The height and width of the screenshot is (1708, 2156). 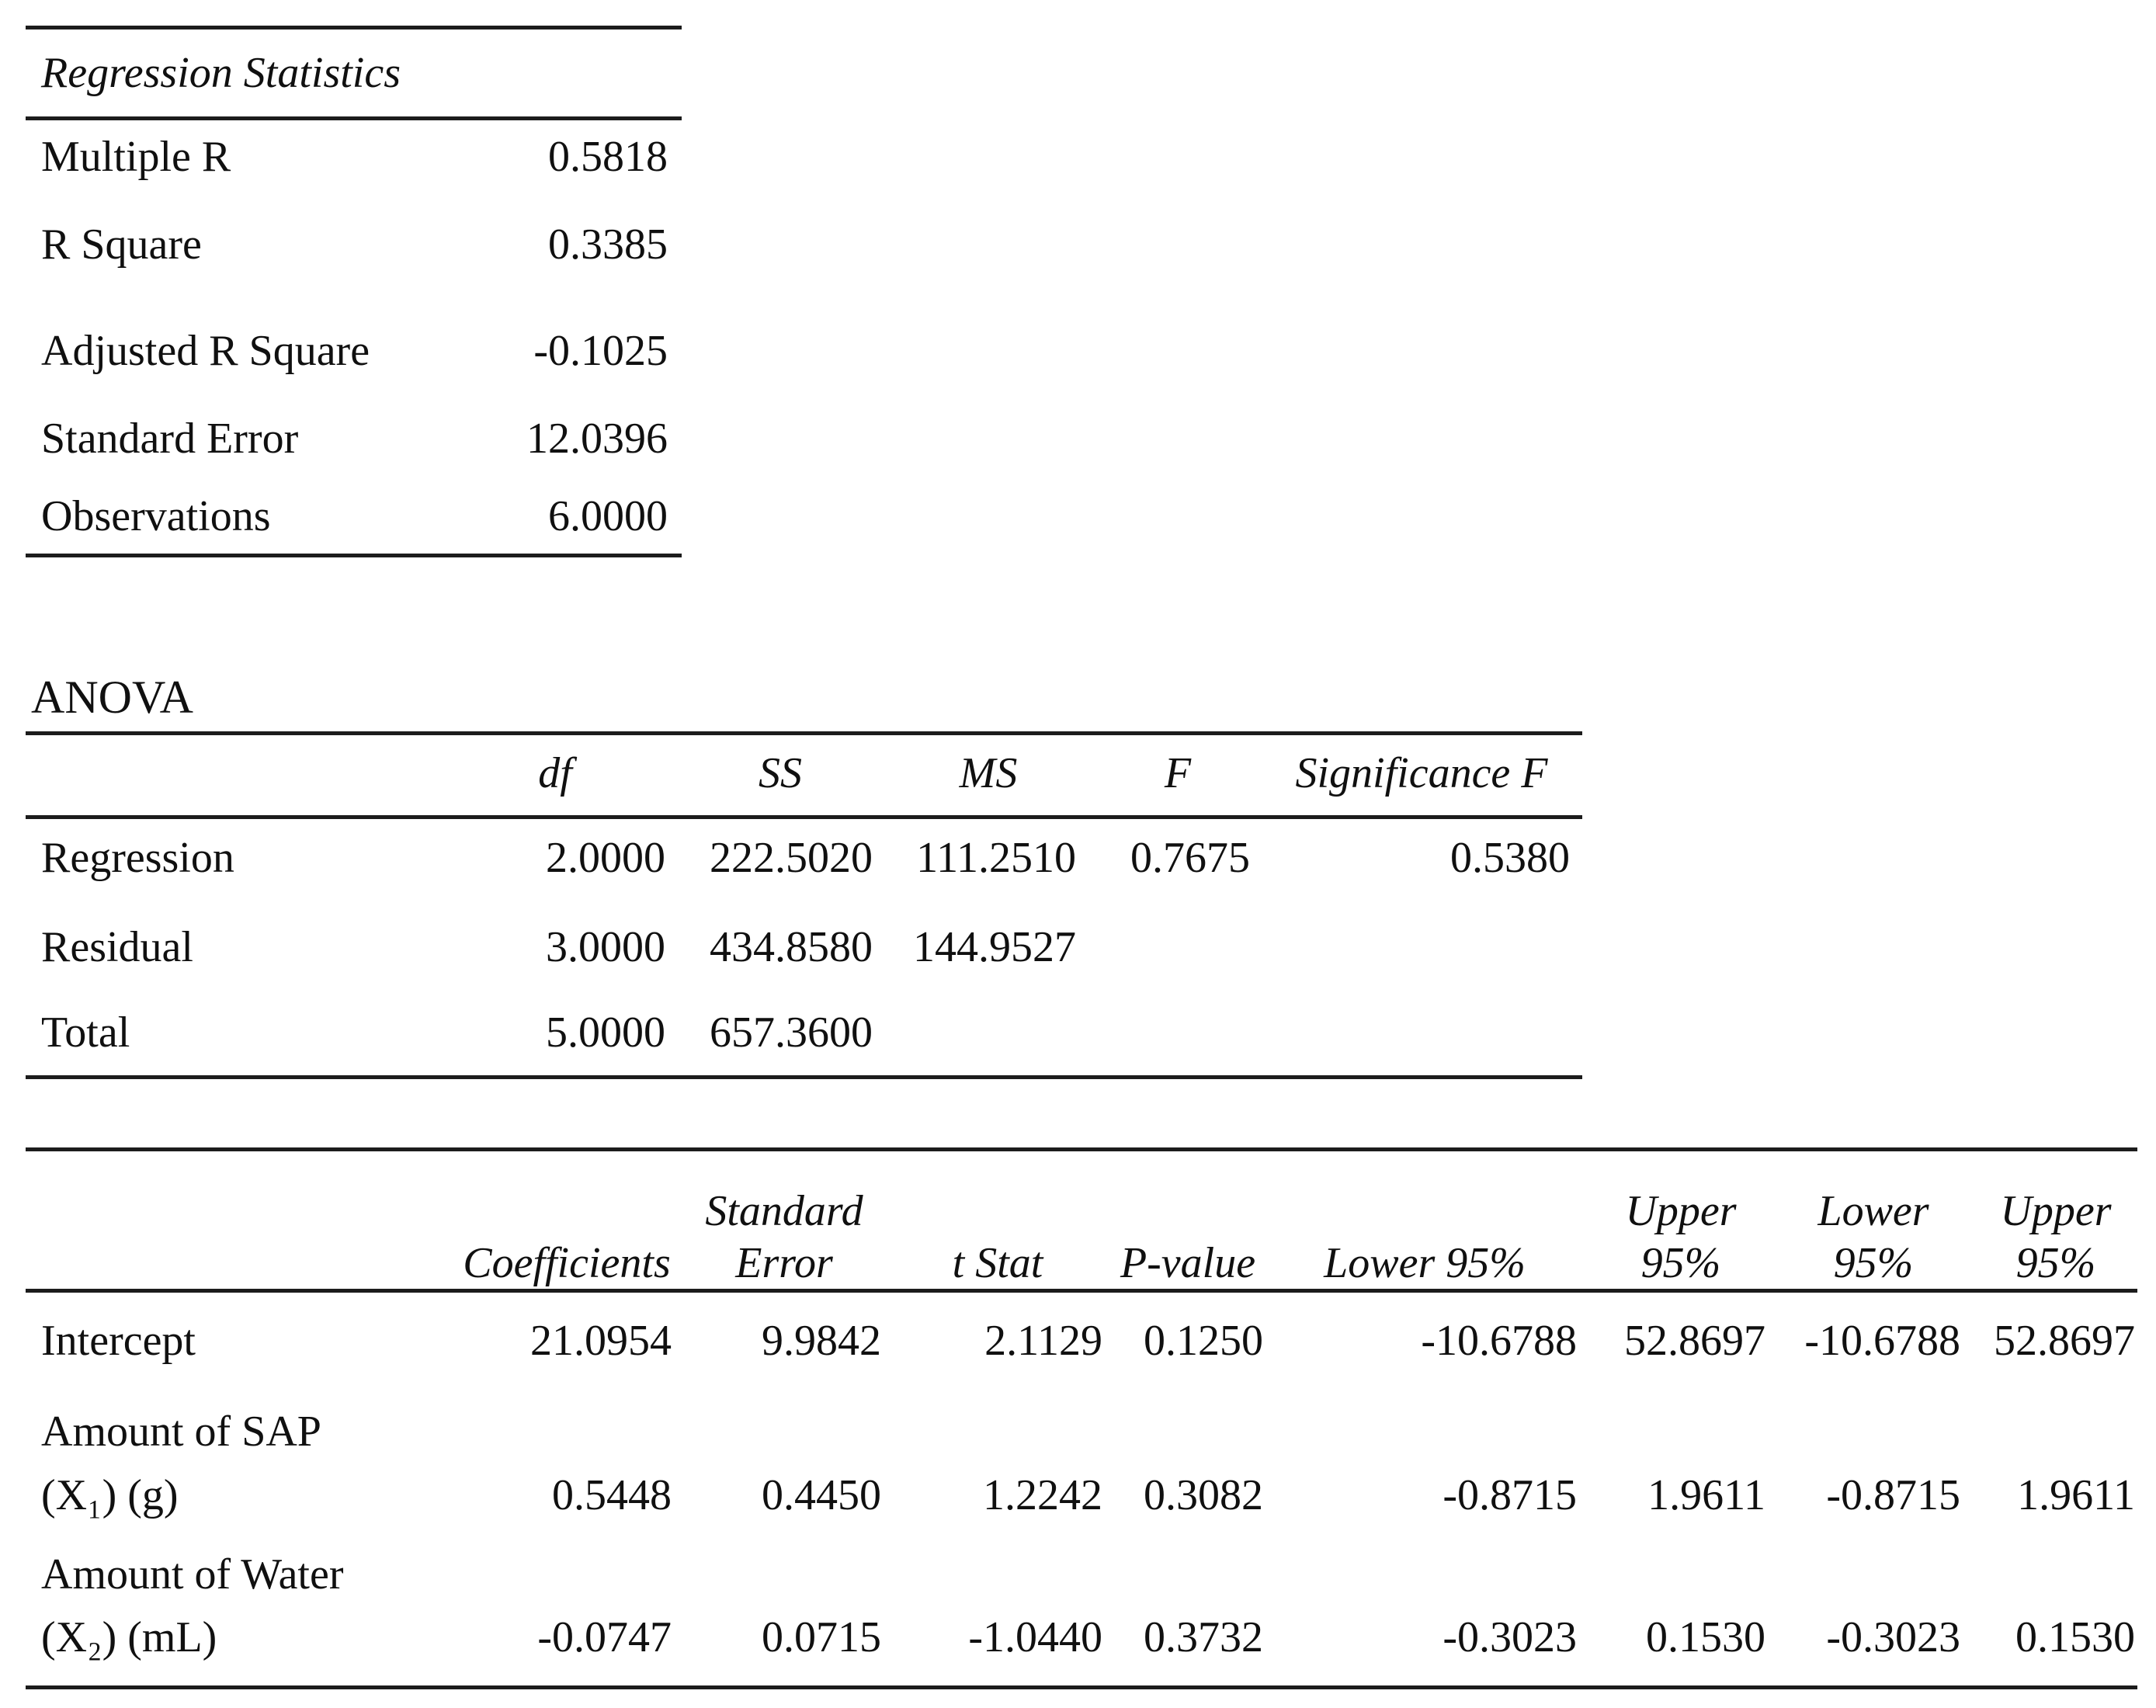 I want to click on coef-t-stat-value: 2.1129, so click(x=1043, y=1341).